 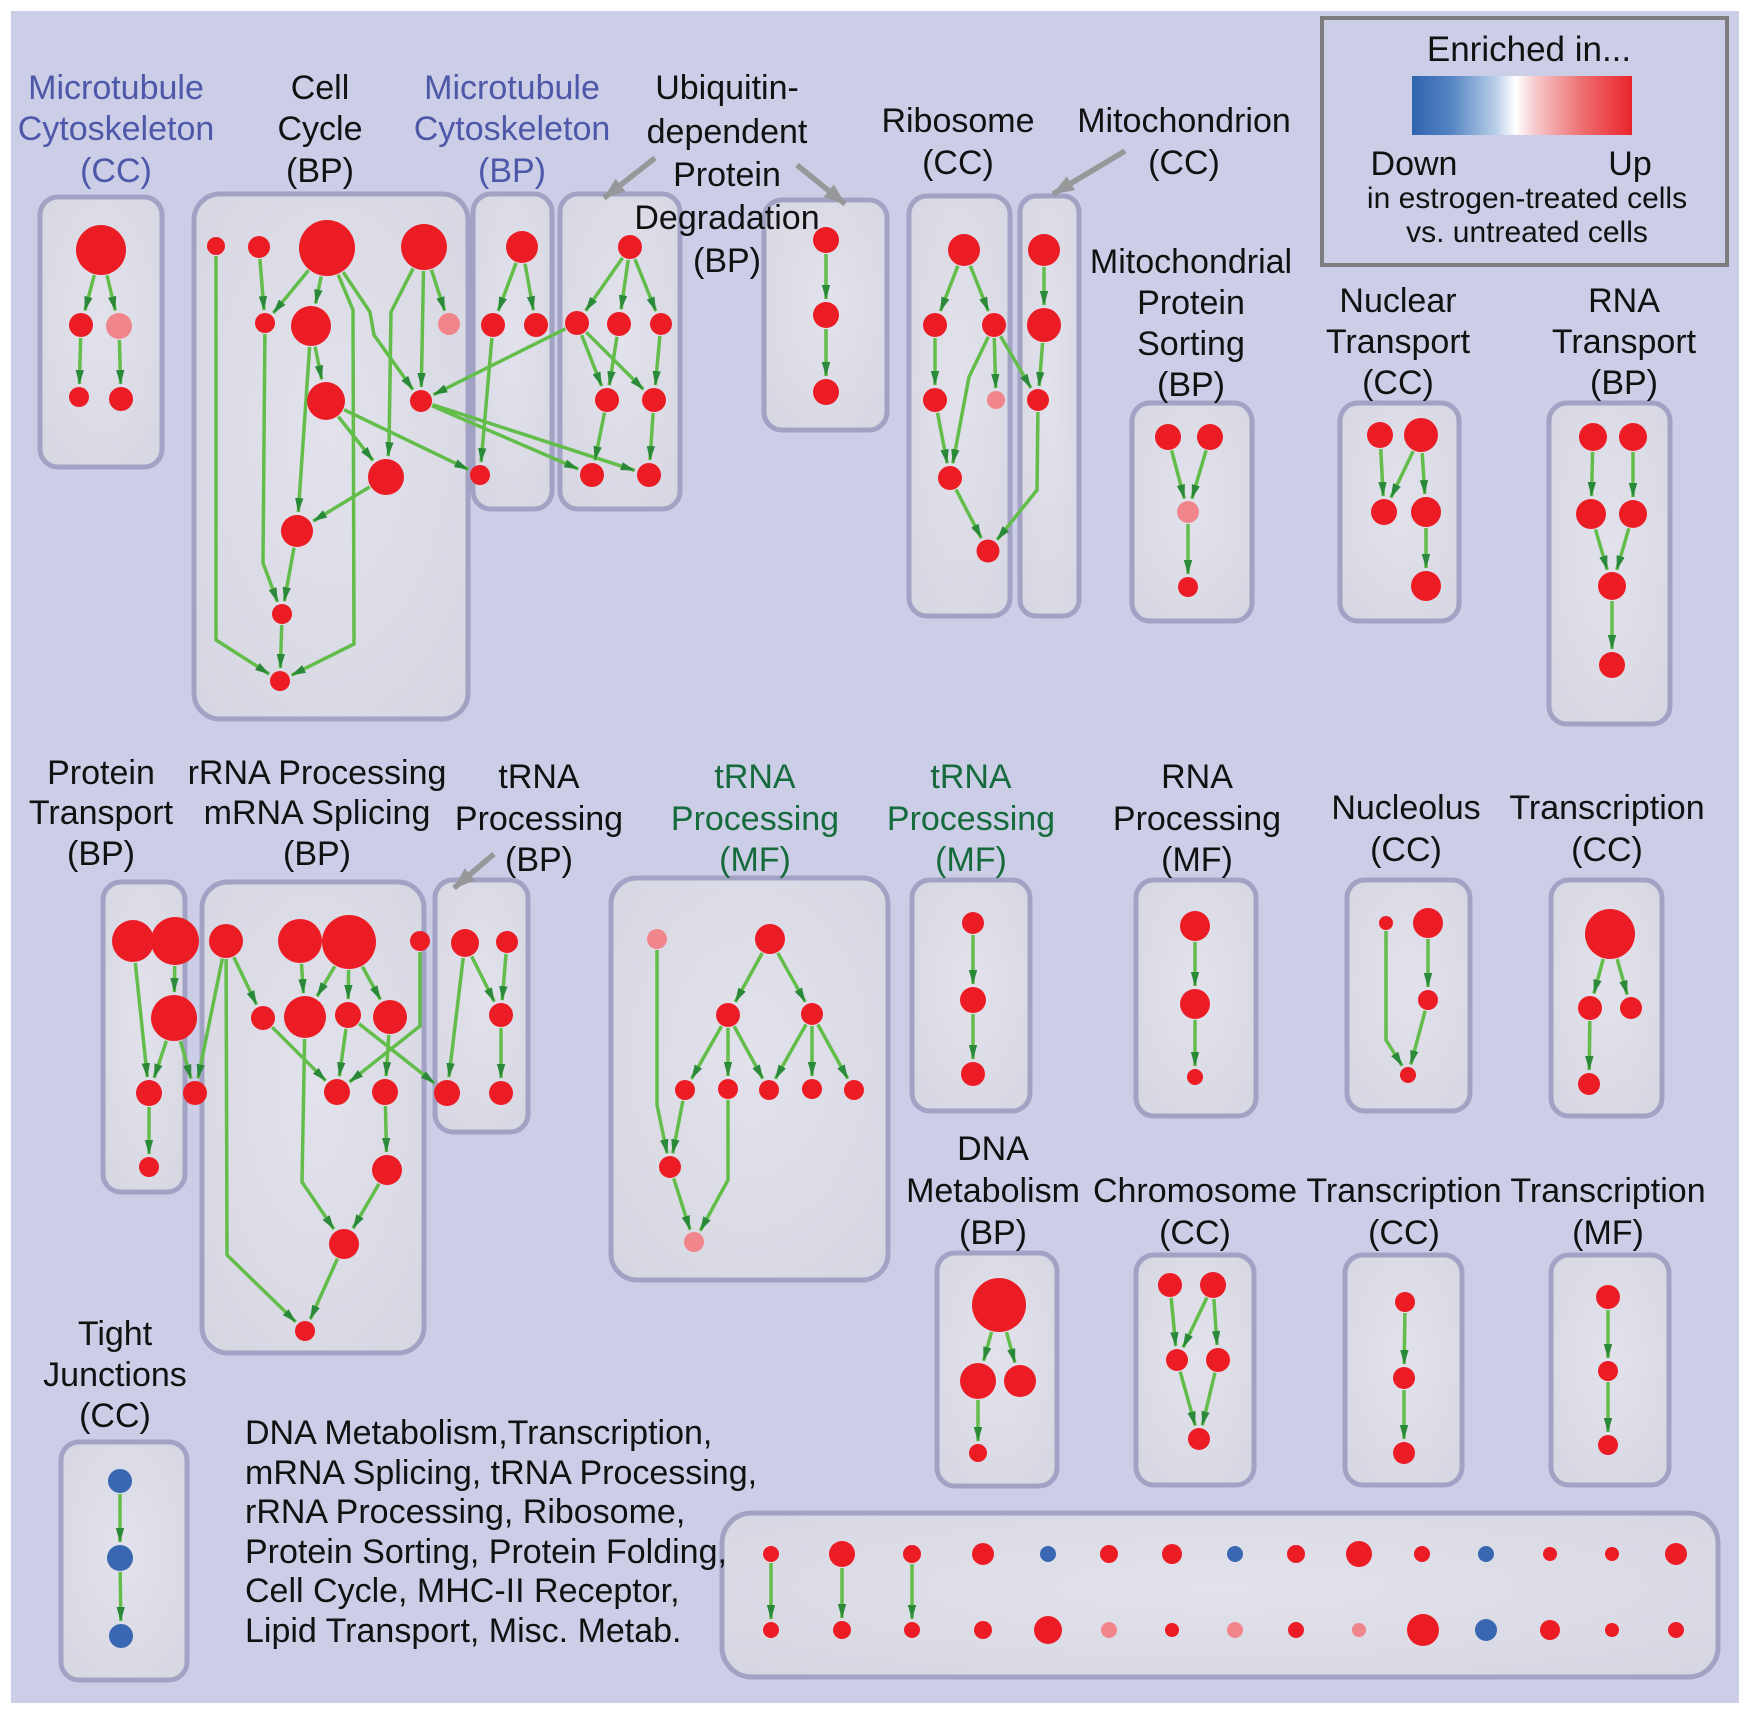 I want to click on svg-text: Tight, so click(x=115, y=1334).